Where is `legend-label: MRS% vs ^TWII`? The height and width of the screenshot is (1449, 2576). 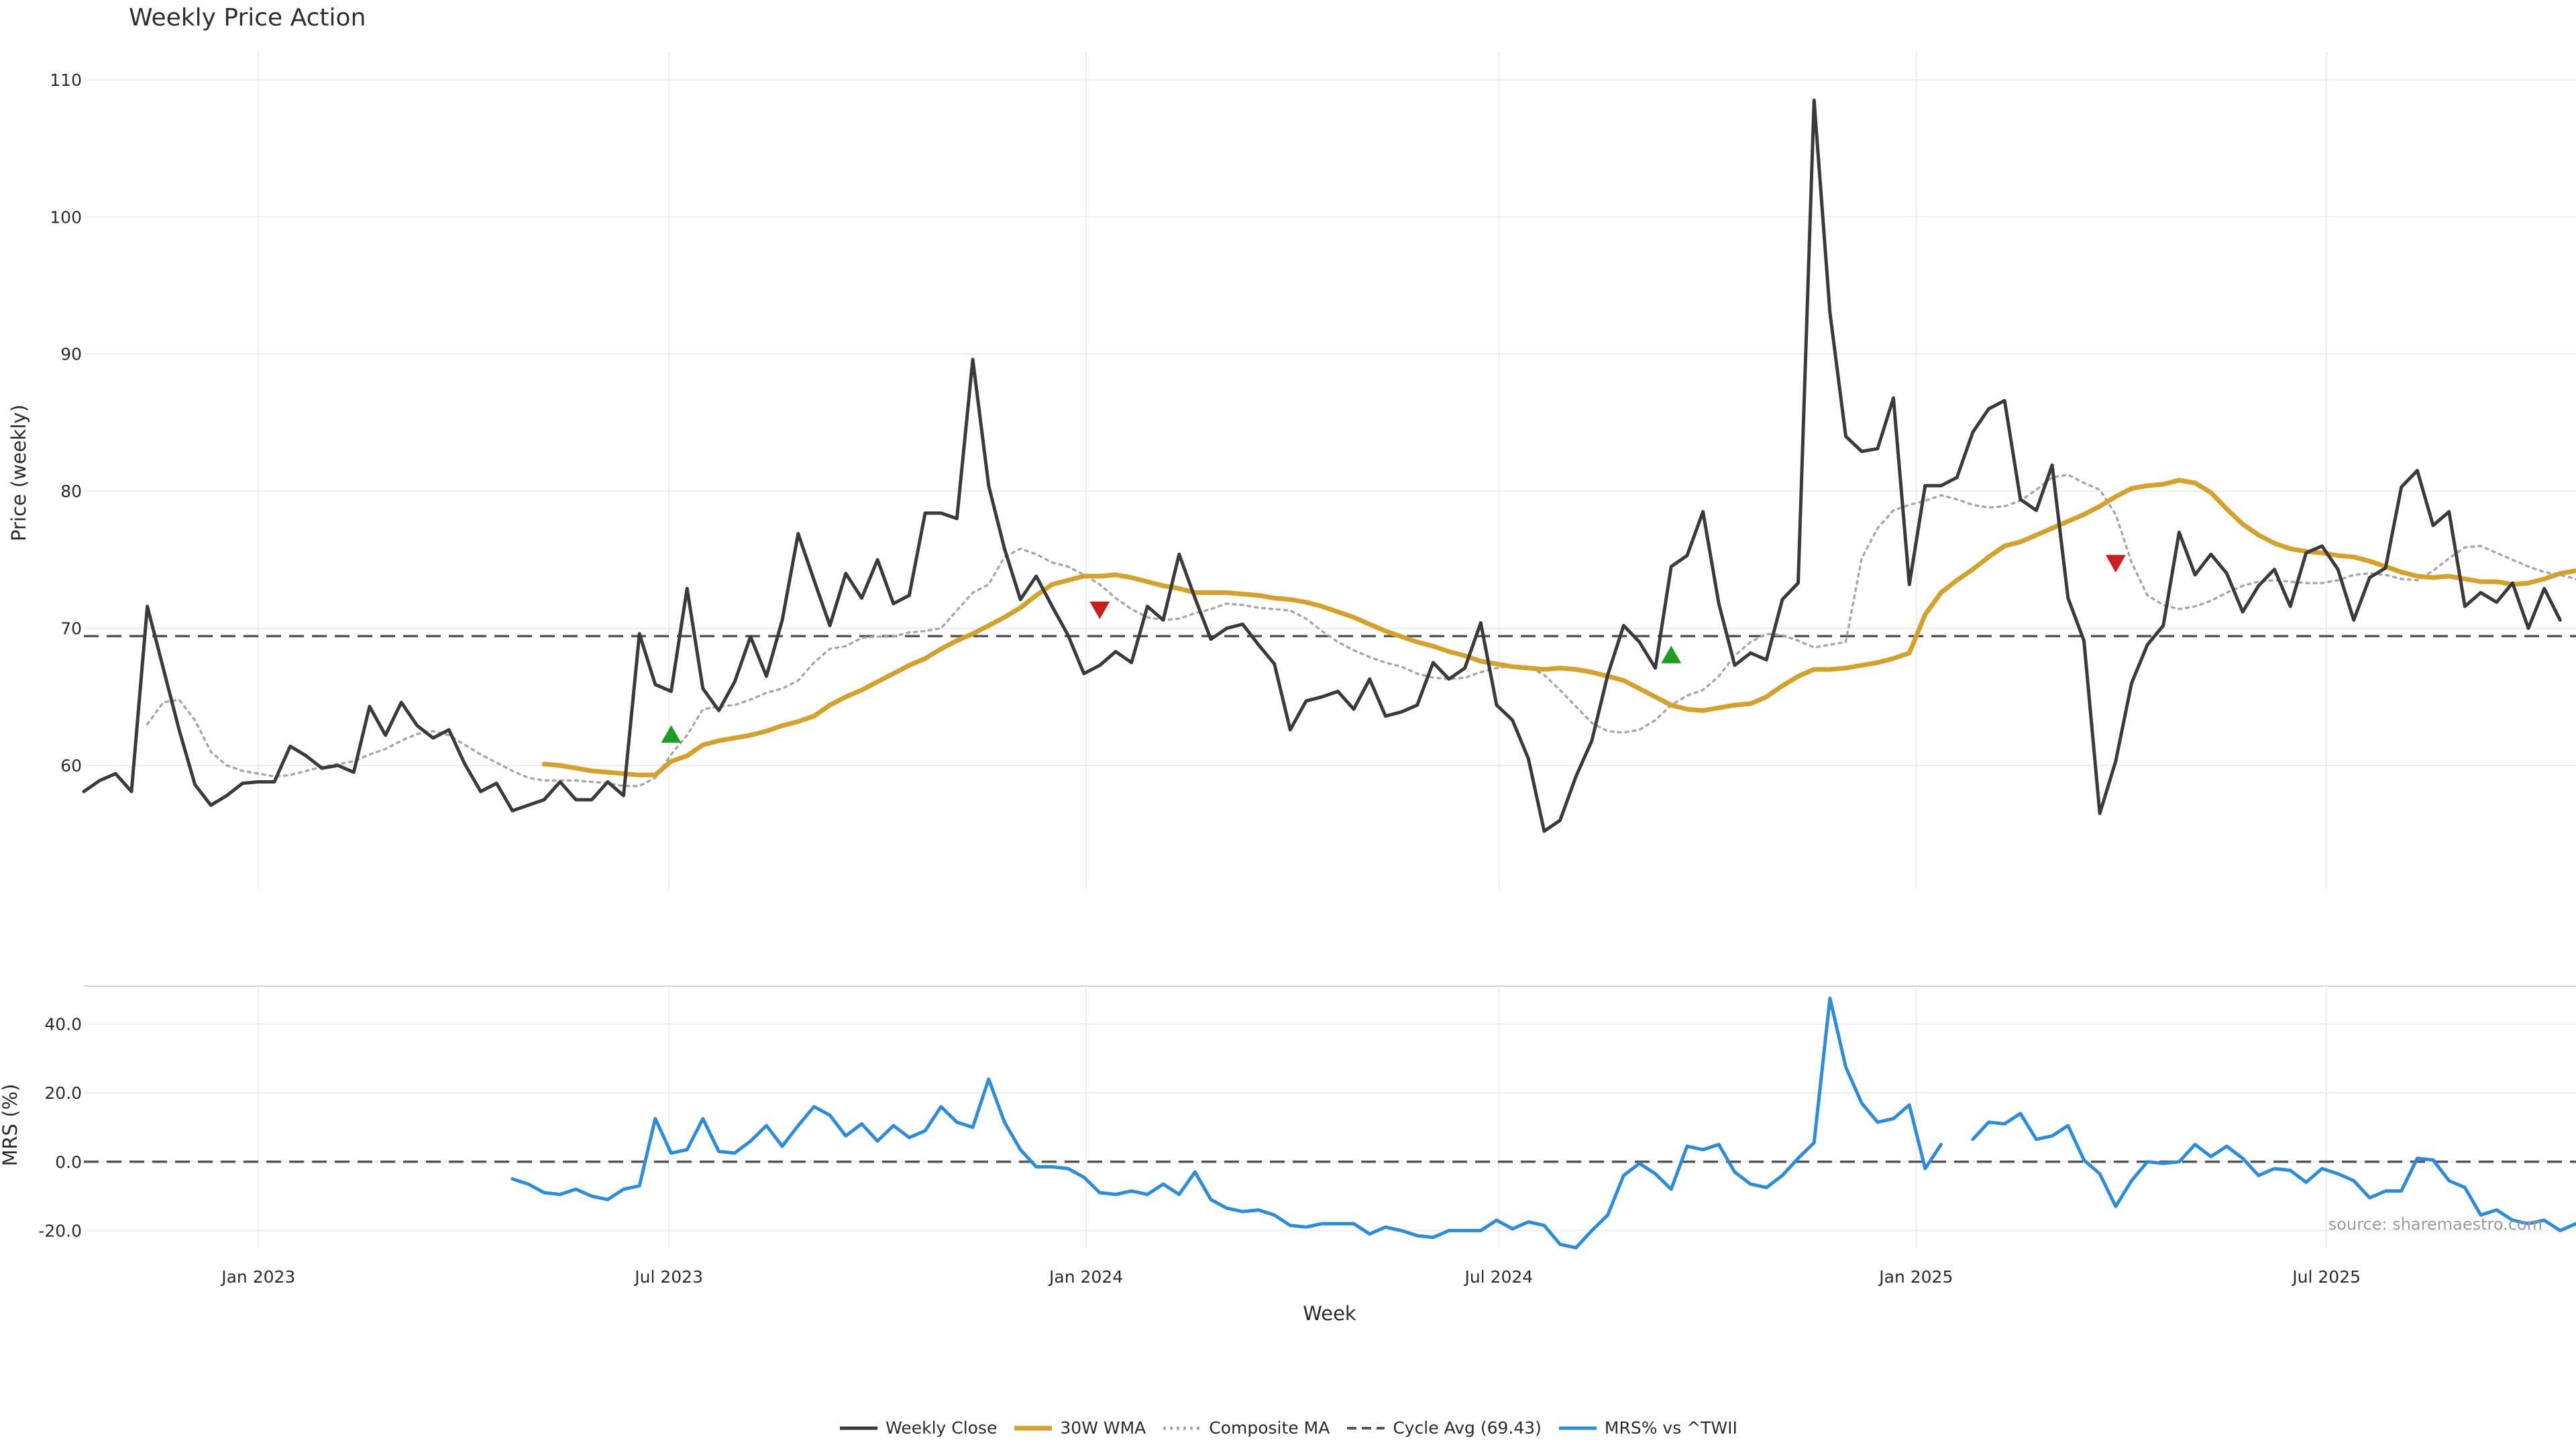
legend-label: MRS% vs ^TWII is located at coordinates (1670, 1428).